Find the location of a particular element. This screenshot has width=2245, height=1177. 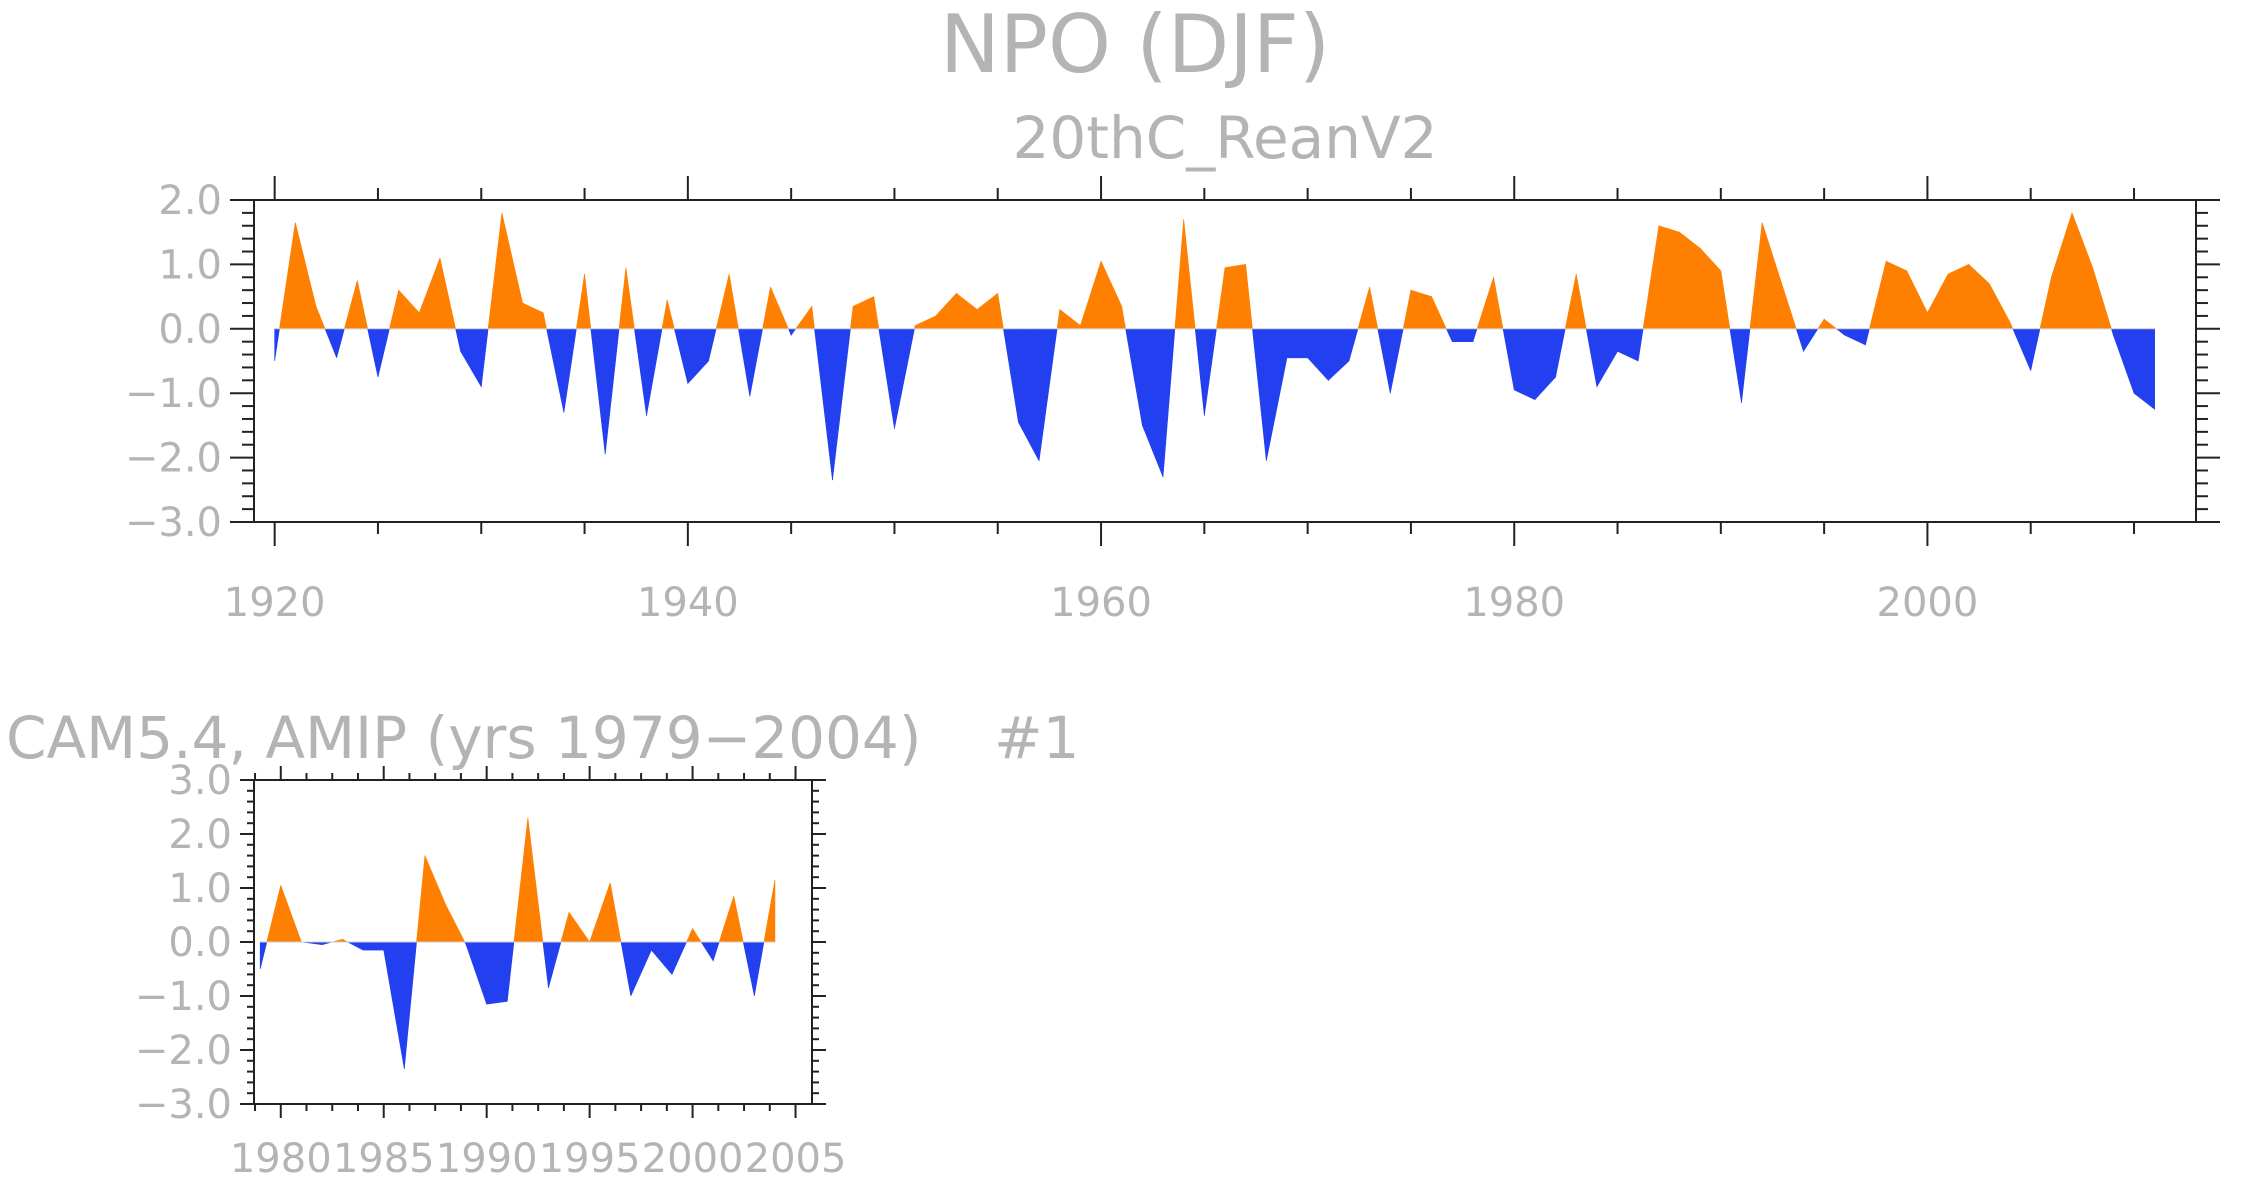

figure-title: NPO (DJF) is located at coordinates (1135, 45).